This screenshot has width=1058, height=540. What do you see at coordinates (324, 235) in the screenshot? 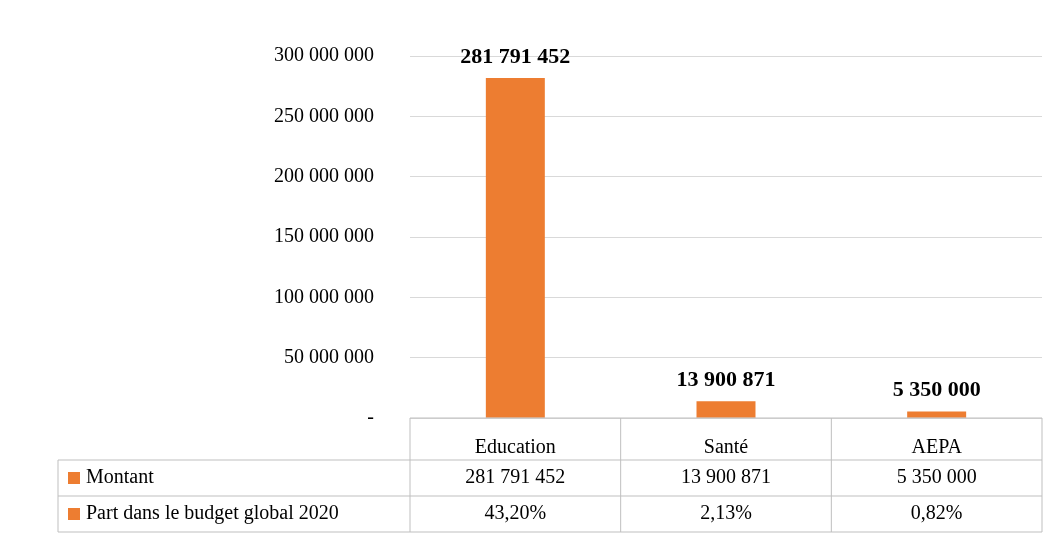
I see `y-tick-label: 150 000 000` at bounding box center [324, 235].